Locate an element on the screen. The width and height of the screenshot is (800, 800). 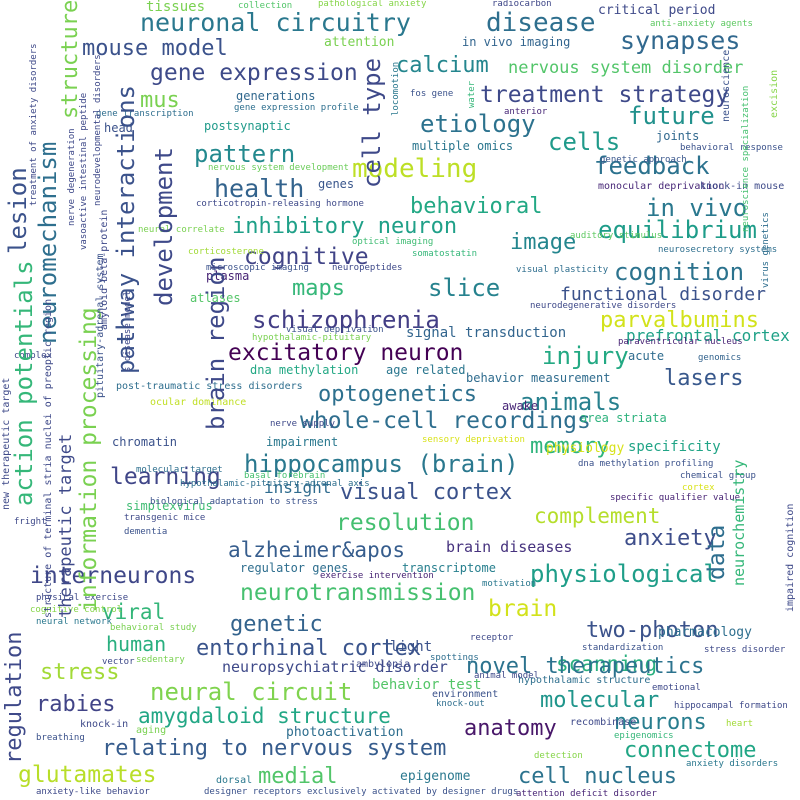
word: impaired cognition is located at coordinates (790, 557).